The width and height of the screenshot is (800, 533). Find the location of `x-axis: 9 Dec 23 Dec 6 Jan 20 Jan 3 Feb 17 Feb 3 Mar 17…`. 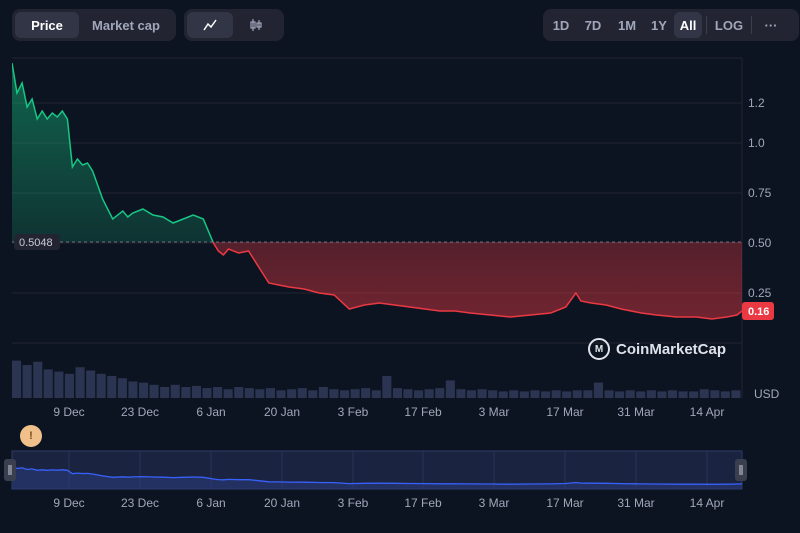

x-axis: 9 Dec 23 Dec 6 Jan 20 Jan 3 Feb 17 Feb 3 Mar 17… is located at coordinates (388, 412).